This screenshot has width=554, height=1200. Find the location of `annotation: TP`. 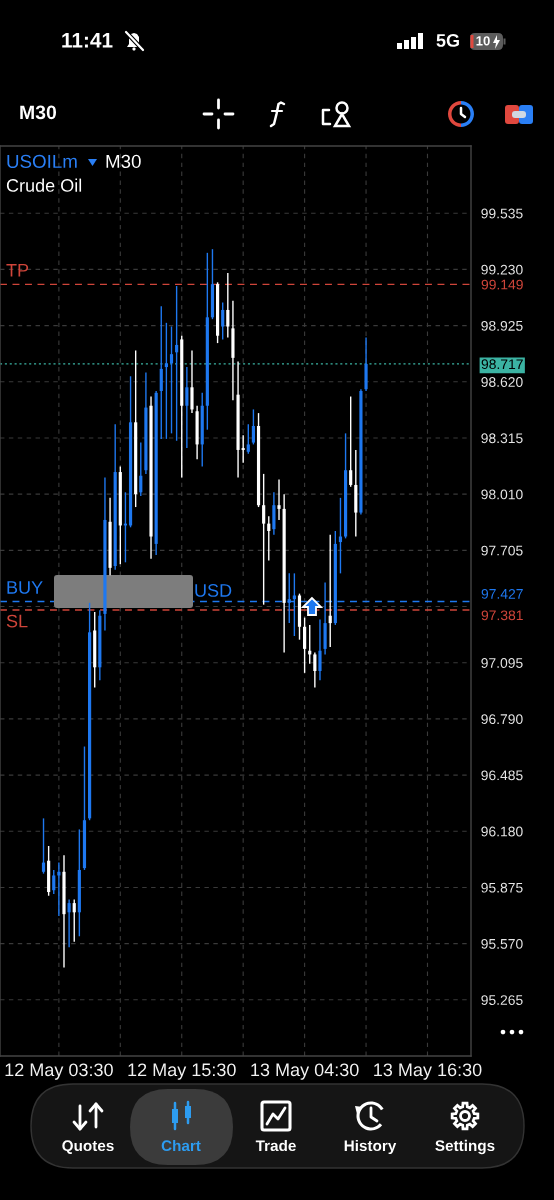

annotation: TP is located at coordinates (17, 270).